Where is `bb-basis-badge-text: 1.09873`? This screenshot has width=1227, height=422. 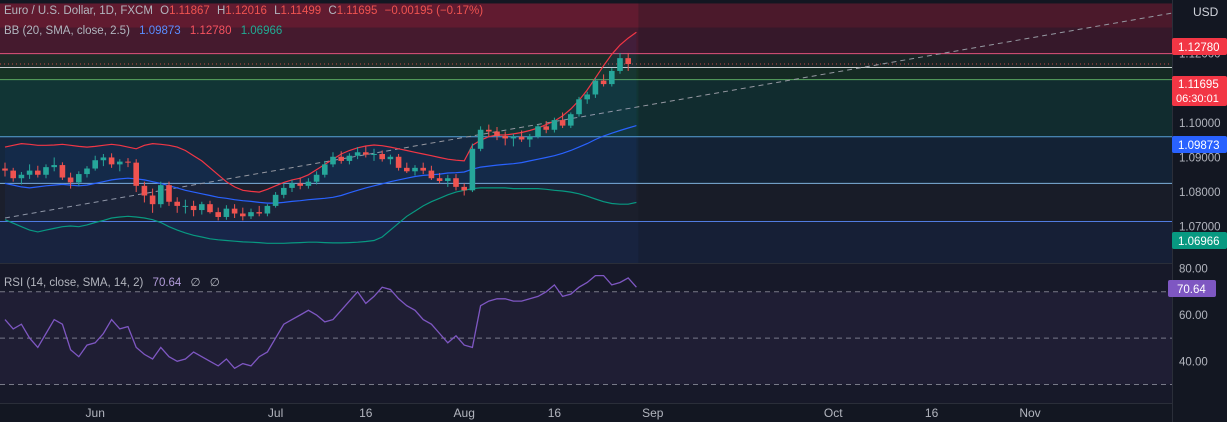
bb-basis-badge-text: 1.09873 is located at coordinates (1199, 146).